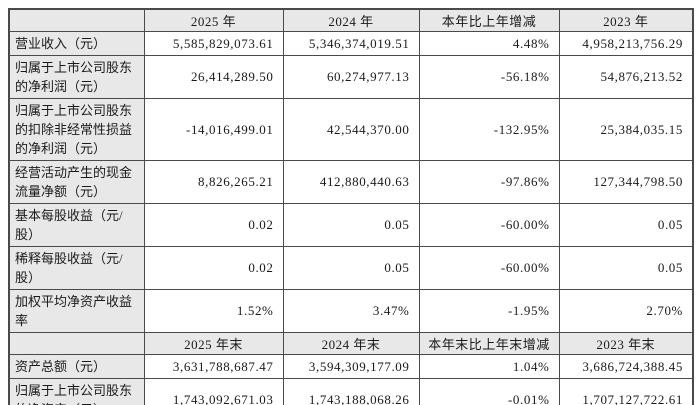  Describe the element at coordinates (626, 20) in the screenshot. I see `col-header-2023: 2023 年` at that location.